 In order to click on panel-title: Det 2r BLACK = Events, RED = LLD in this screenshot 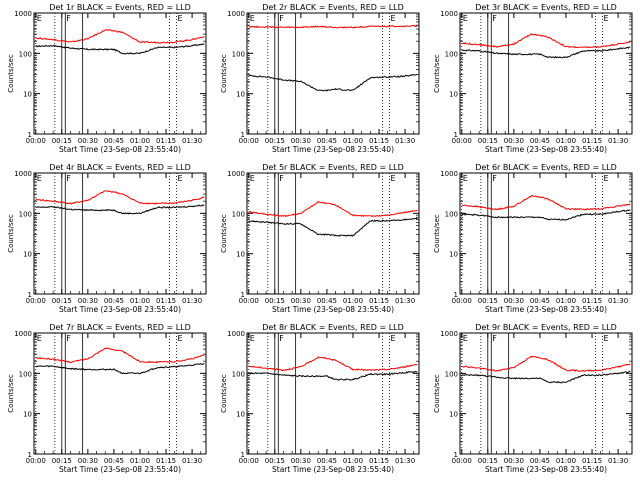, I will do `click(333, 7)`.